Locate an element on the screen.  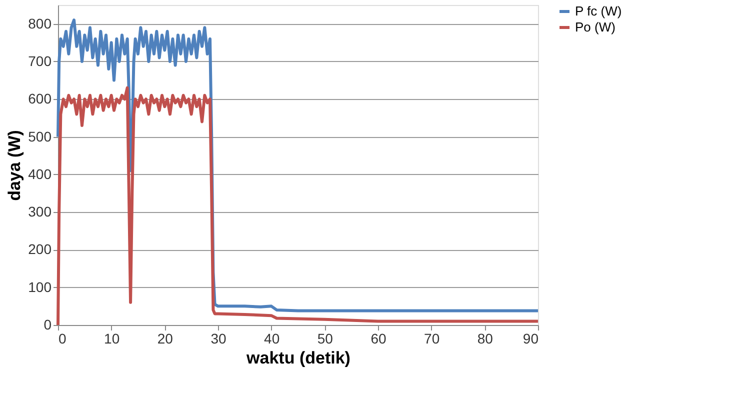
y-tick-label: 0 is located at coordinates (48, 324).